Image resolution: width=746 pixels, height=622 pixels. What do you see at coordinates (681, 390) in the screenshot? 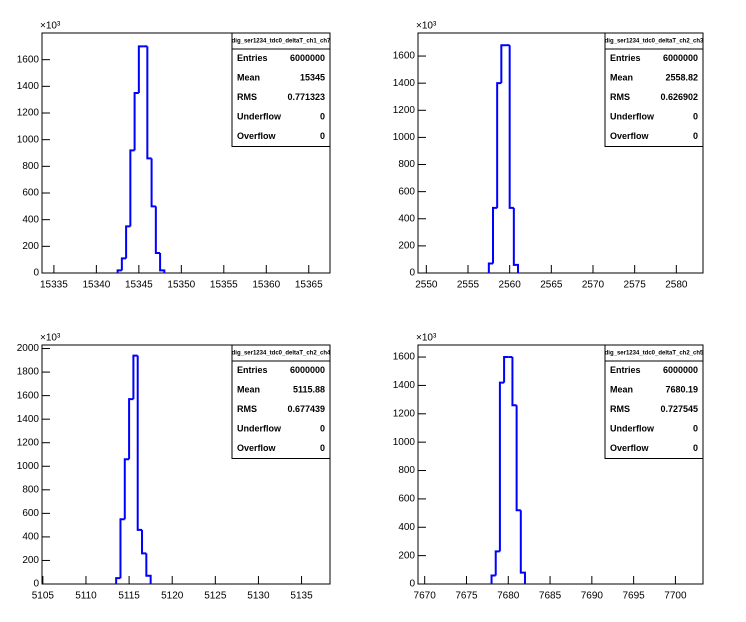
I see `stats-value: 7680.19` at bounding box center [681, 390].